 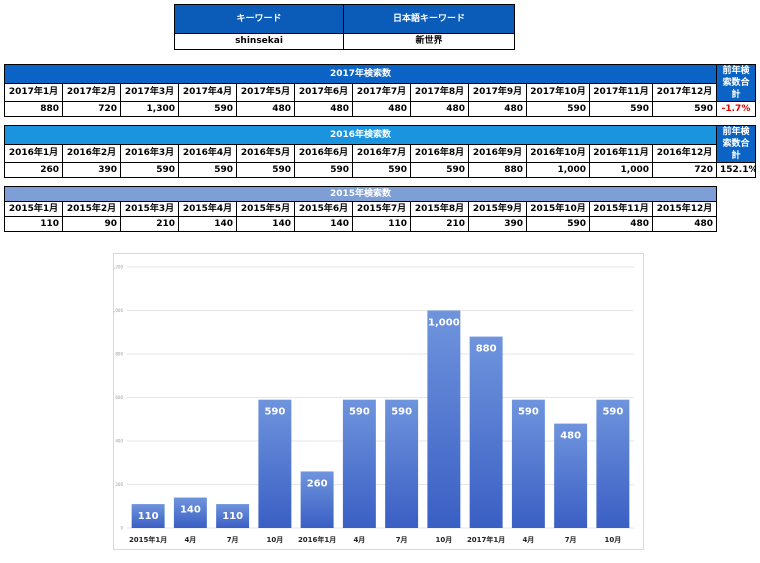 What do you see at coordinates (91, 224) in the screenshot?
I see `month-value: 90` at bounding box center [91, 224].